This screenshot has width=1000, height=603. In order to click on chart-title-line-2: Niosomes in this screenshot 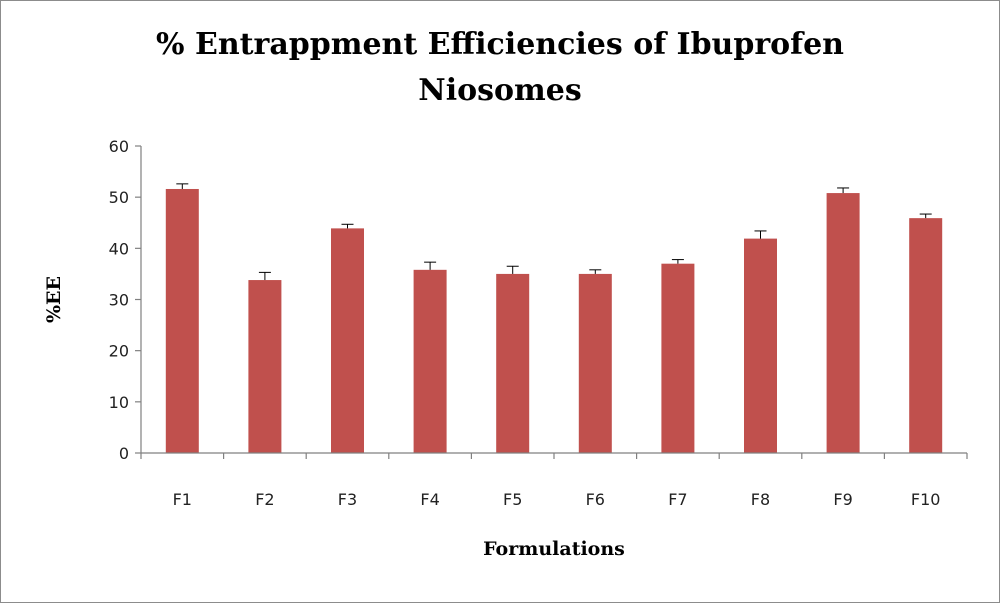, I will do `click(500, 90)`.